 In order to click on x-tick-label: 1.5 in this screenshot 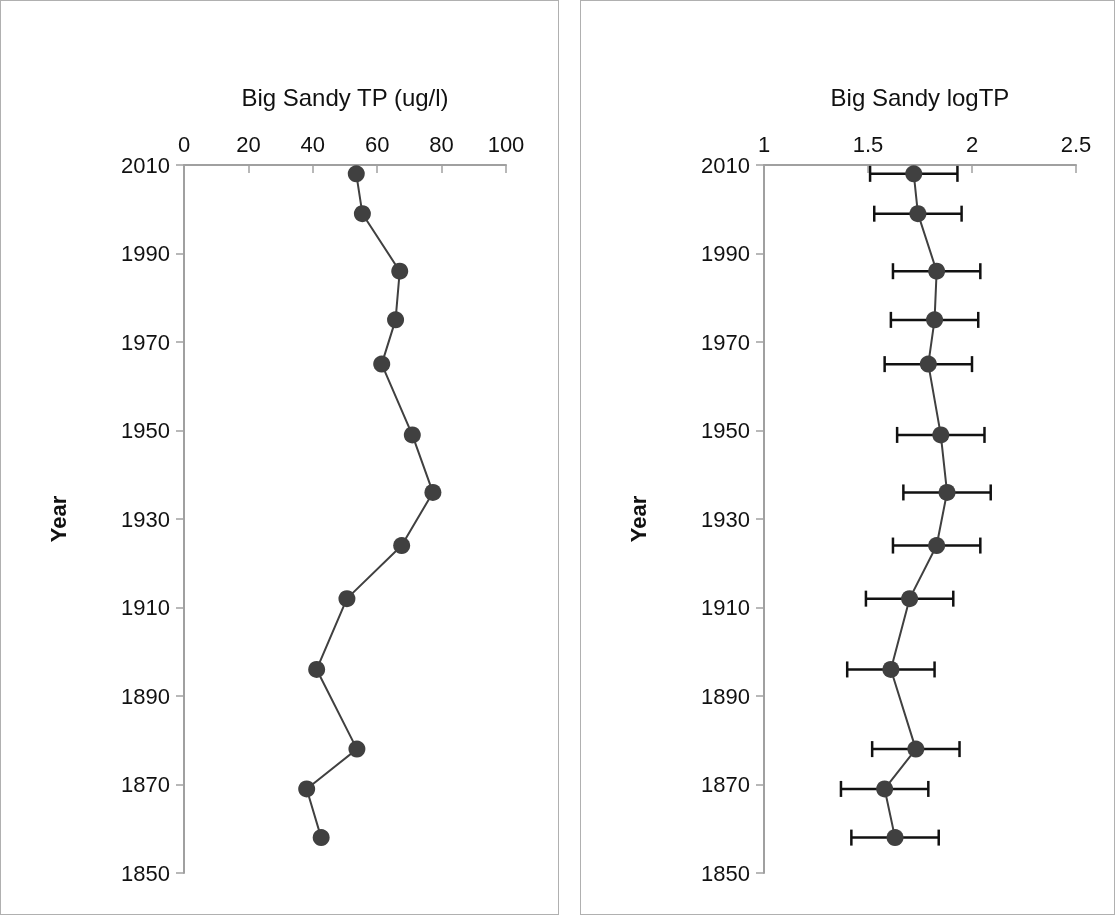, I will do `click(868, 144)`.